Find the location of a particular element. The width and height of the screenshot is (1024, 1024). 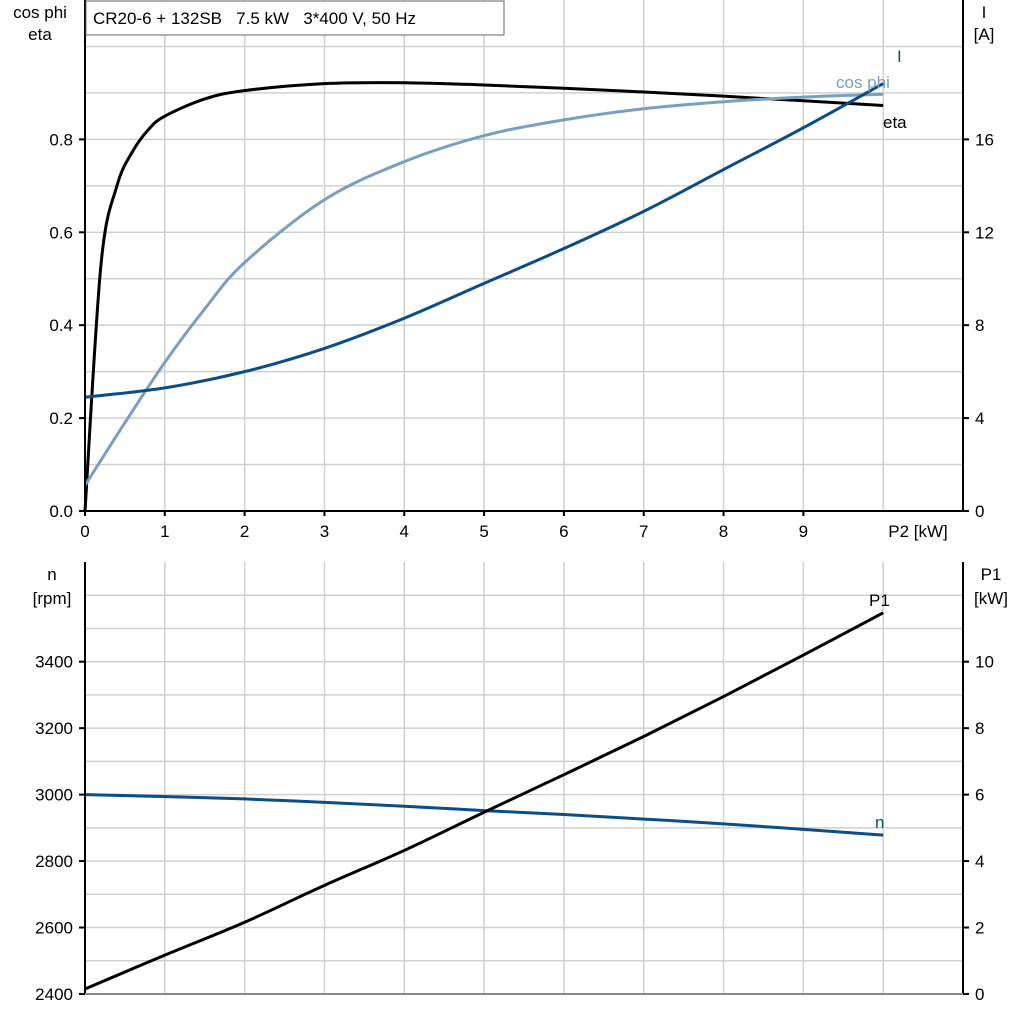

left-tick-label: 2600 is located at coordinates (54, 928).